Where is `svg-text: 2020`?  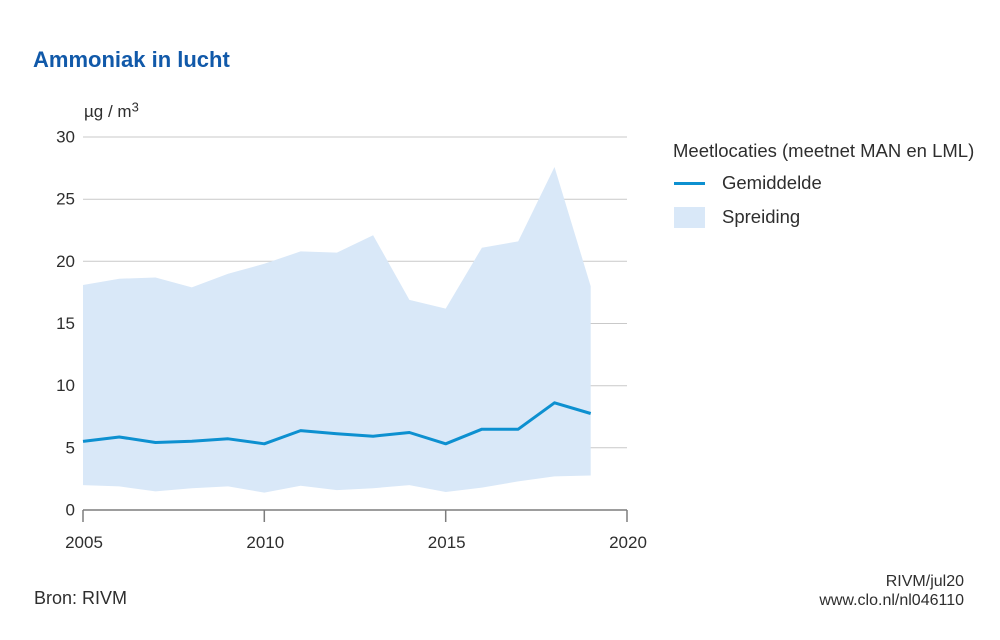
svg-text: 2020 is located at coordinates (628, 542).